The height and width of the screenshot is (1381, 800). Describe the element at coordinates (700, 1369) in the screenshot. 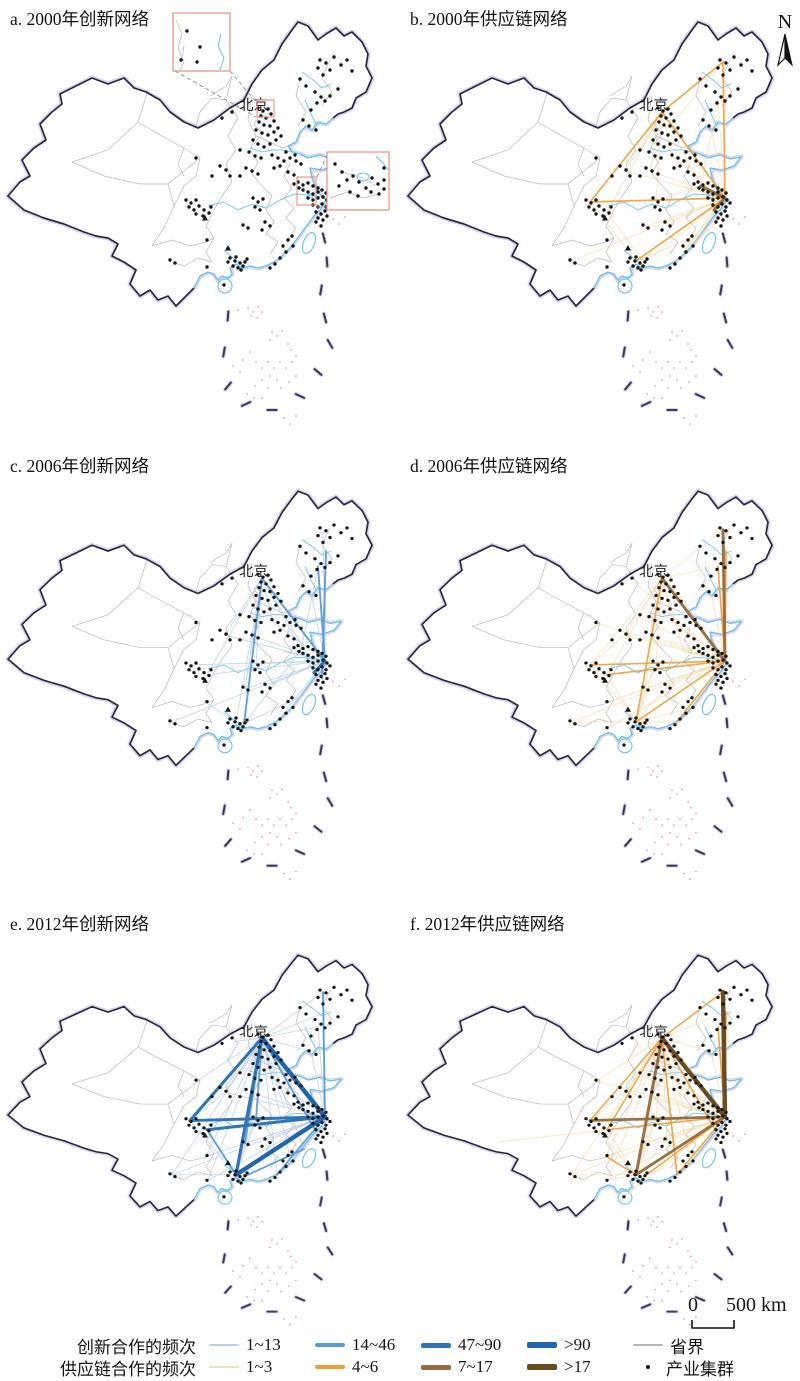

I see `legend-extra-label: 产业集群` at that location.